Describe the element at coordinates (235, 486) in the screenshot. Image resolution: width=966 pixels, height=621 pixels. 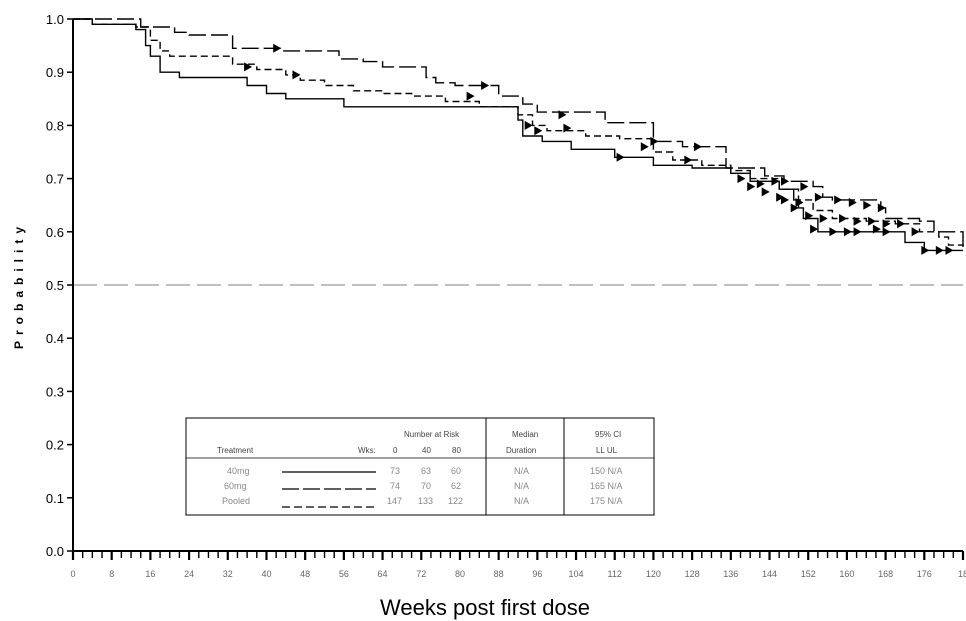
I see `legend-row-treatment: 60mg` at that location.